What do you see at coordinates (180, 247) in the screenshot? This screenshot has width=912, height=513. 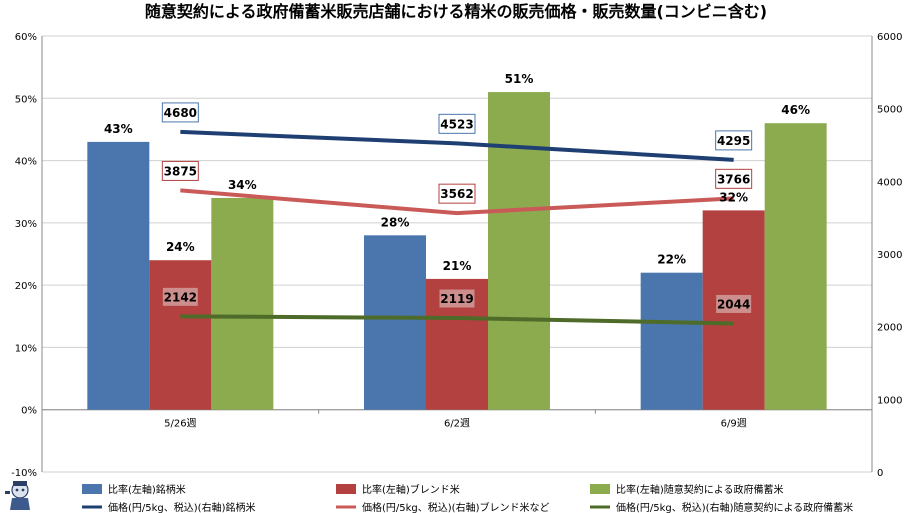 I see `bar-data-label: 24%` at bounding box center [180, 247].